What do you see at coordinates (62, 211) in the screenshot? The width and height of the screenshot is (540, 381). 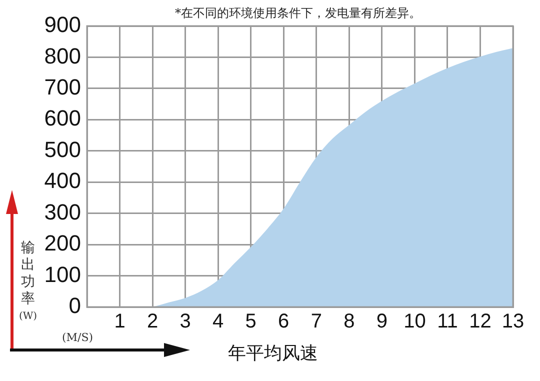 I see `y-tick-label: 300` at bounding box center [62, 211].